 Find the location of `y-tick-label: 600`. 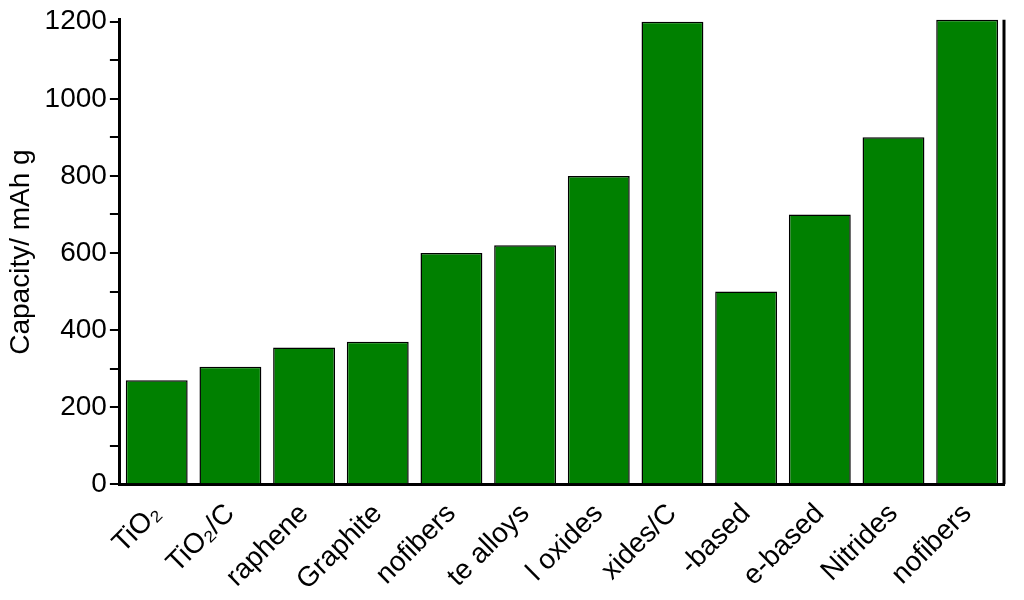

y-tick-label: 600 is located at coordinates (83, 251).